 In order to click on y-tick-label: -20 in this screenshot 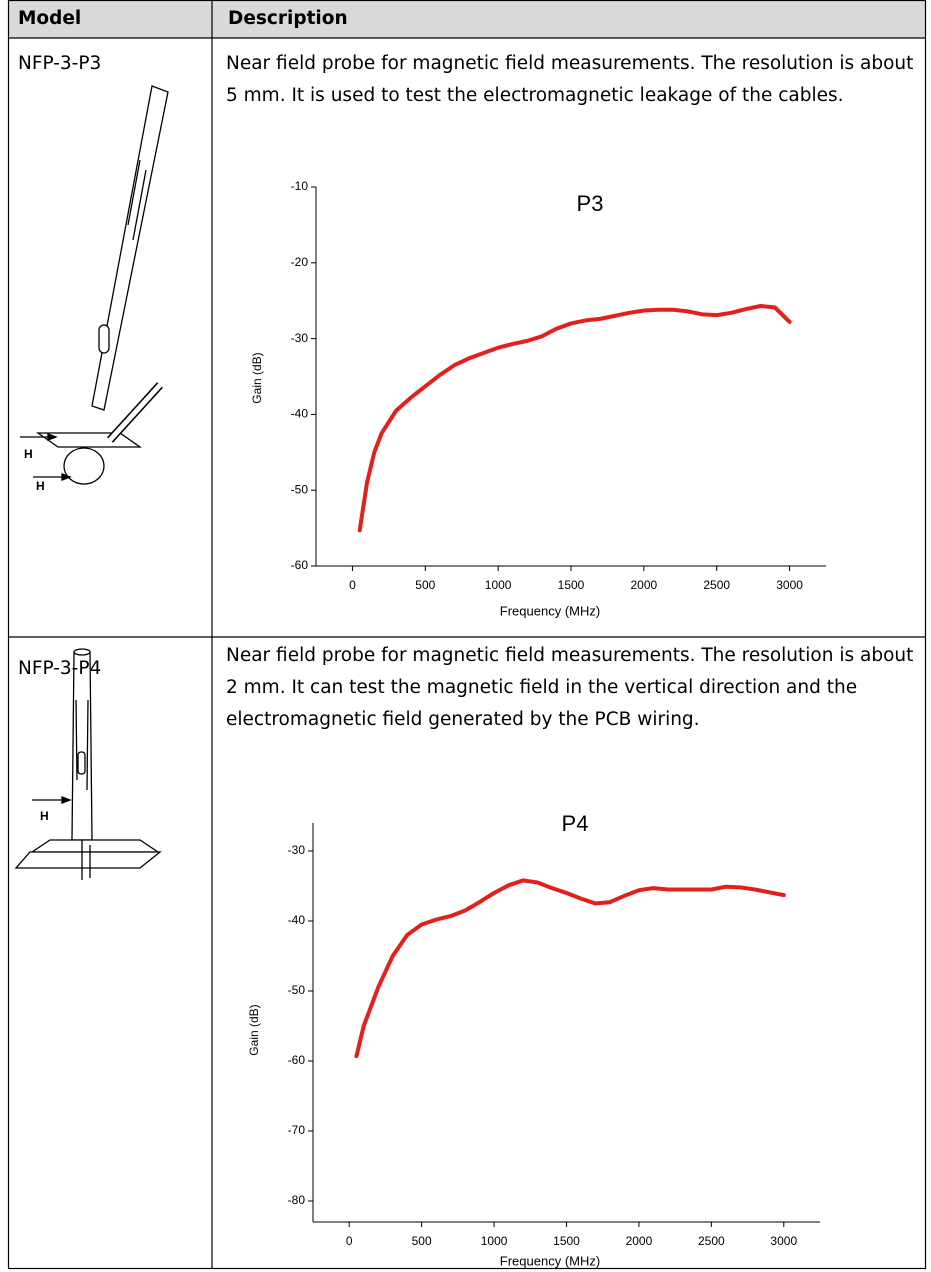, I will do `click(300, 262)`.